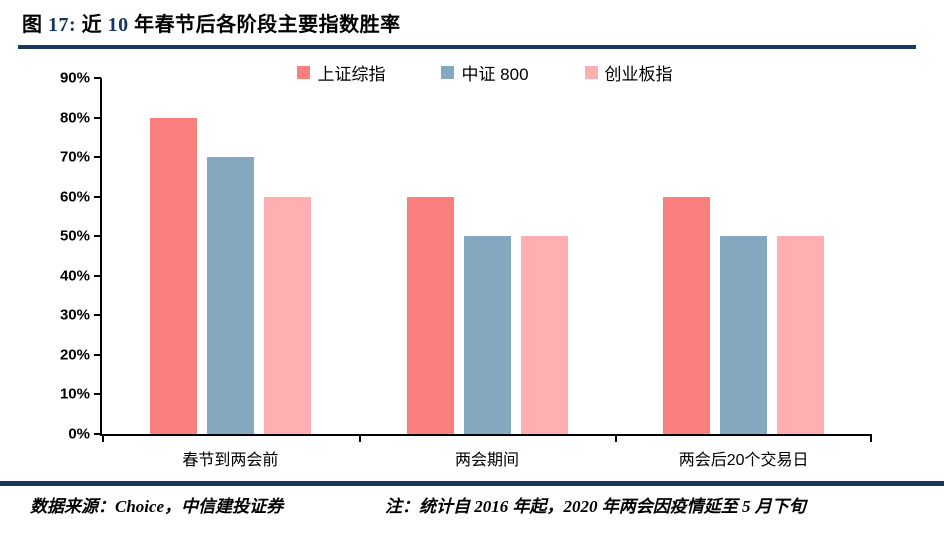 This screenshot has width=944, height=535. What do you see at coordinates (801, 335) in the screenshot?
I see `bar-series2-cat2` at bounding box center [801, 335].